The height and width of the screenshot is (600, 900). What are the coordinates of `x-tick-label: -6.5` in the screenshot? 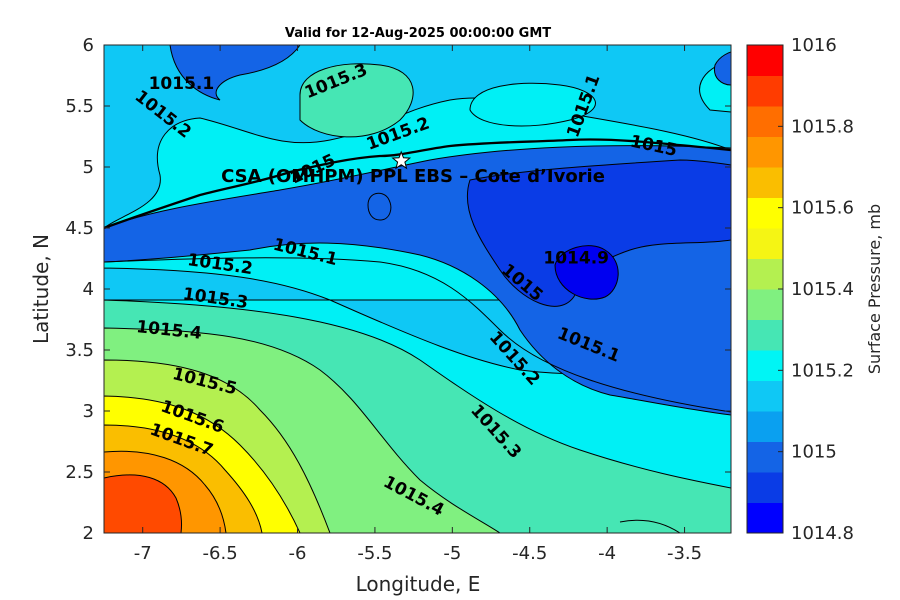 It's located at (220, 553).